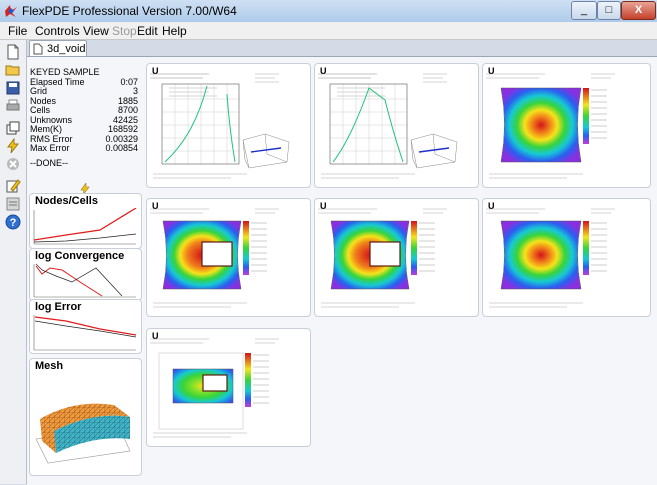 The height and width of the screenshot is (485, 657). Describe the element at coordinates (121, 148) in the screenshot. I see `status-value: 0.00854` at that location.